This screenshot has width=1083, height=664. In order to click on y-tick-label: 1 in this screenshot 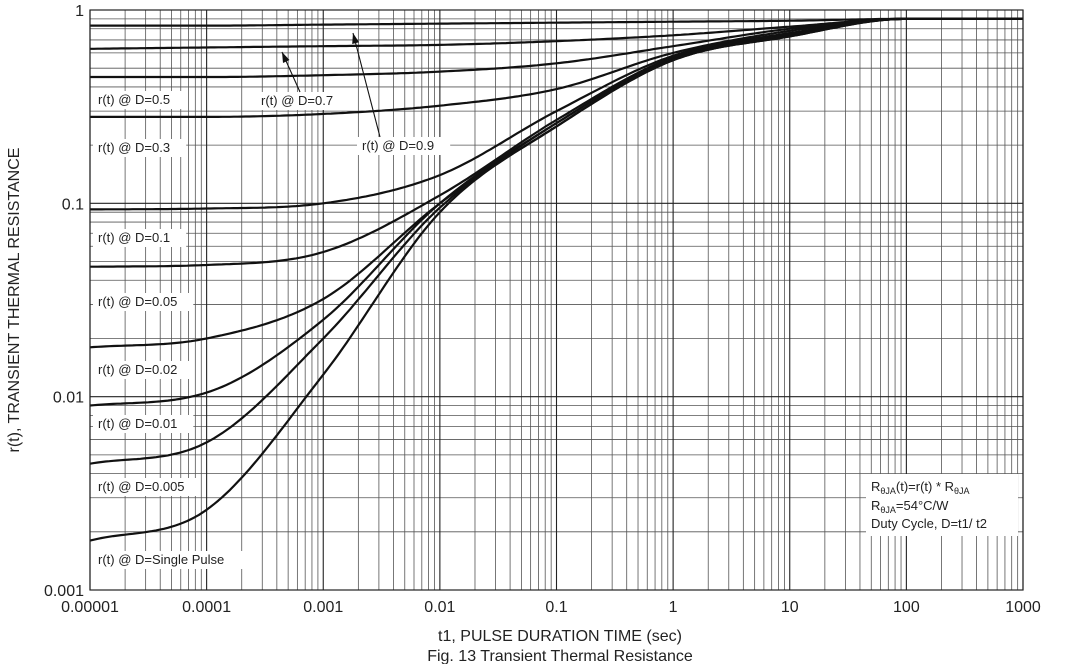, I will do `click(79, 11)`.